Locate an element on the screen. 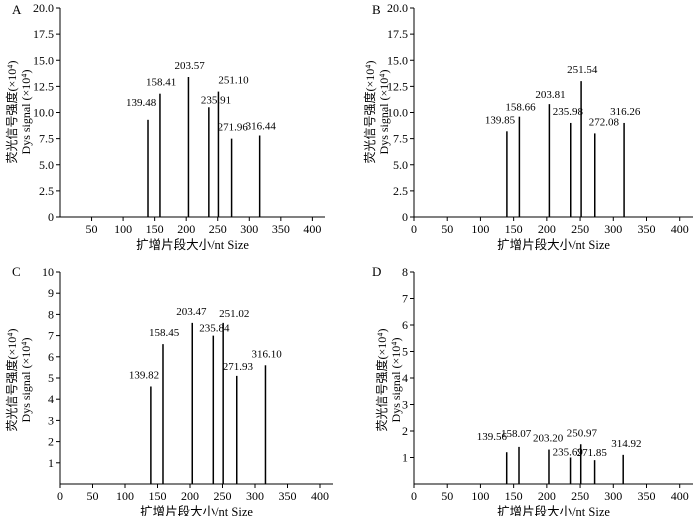  peak-label: 158.07 is located at coordinates (516, 434).